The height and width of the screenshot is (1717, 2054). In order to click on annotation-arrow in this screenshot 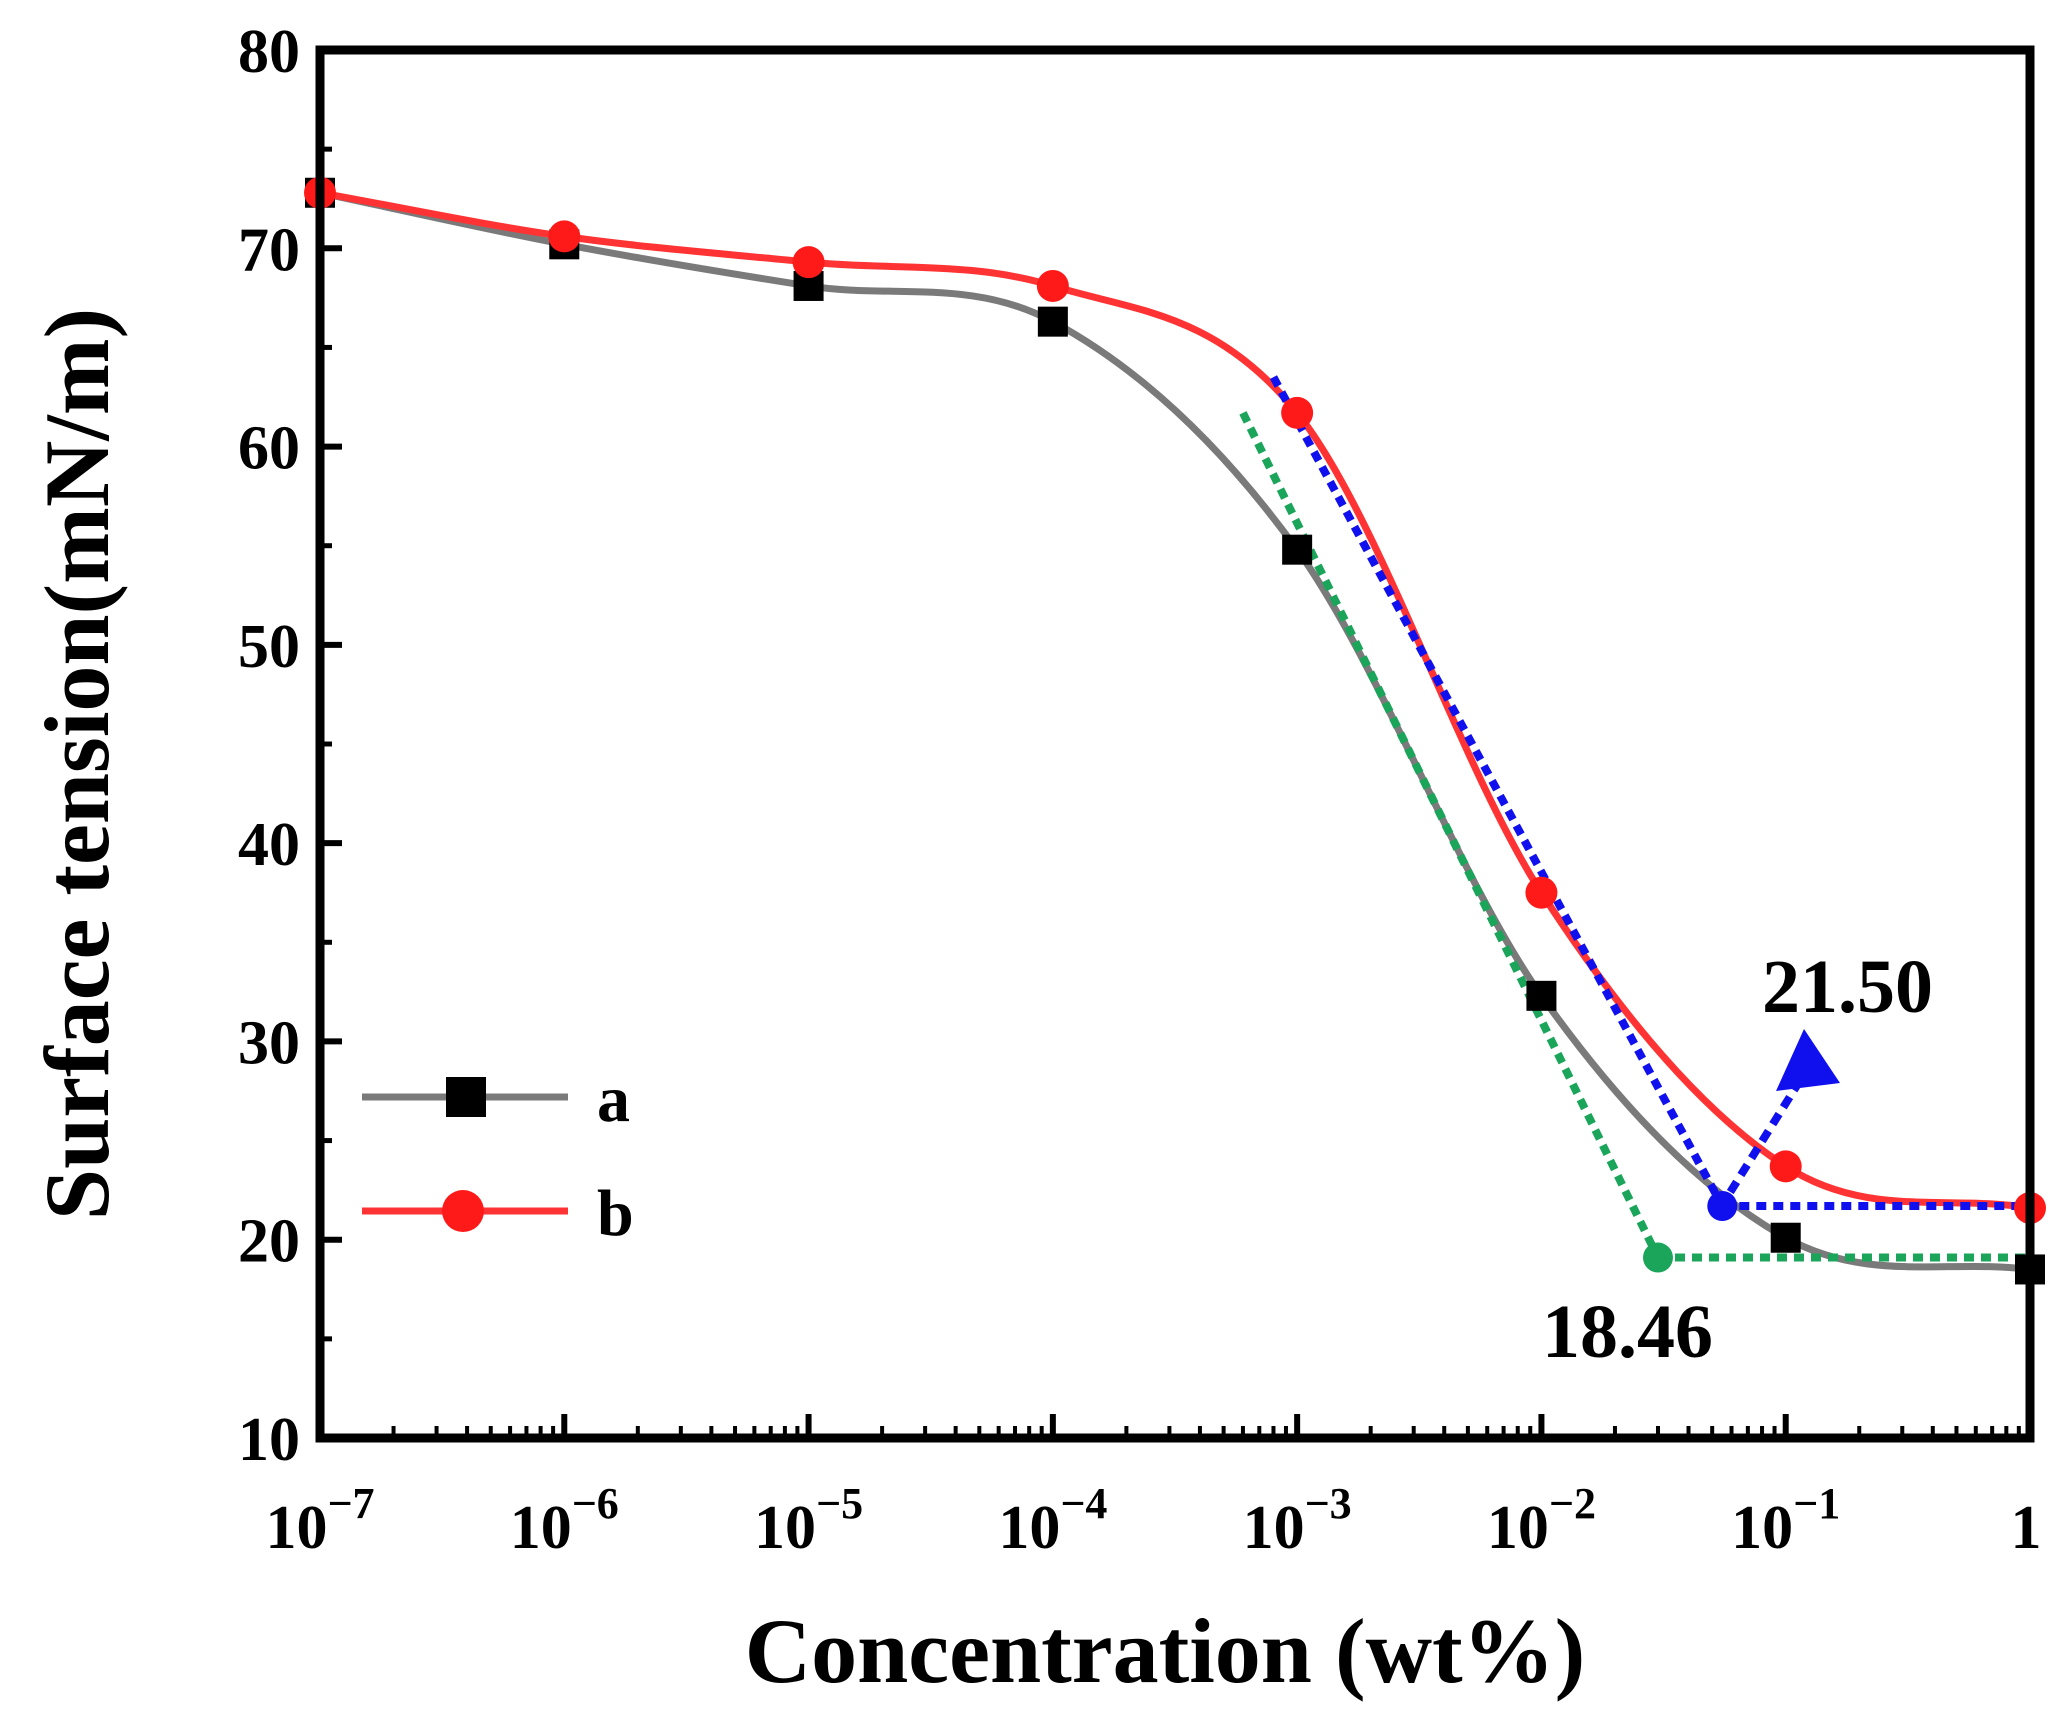, I will do `click(1783, 1112)`.